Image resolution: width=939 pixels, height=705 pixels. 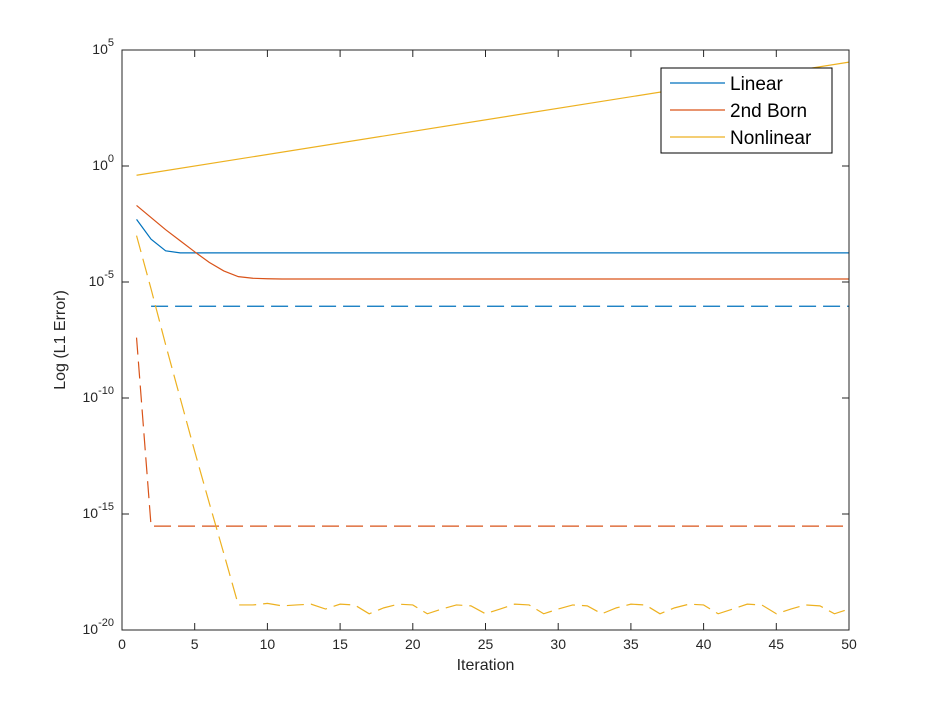 What do you see at coordinates (704, 644) in the screenshot?
I see `x-tick-label: 40` at bounding box center [704, 644].